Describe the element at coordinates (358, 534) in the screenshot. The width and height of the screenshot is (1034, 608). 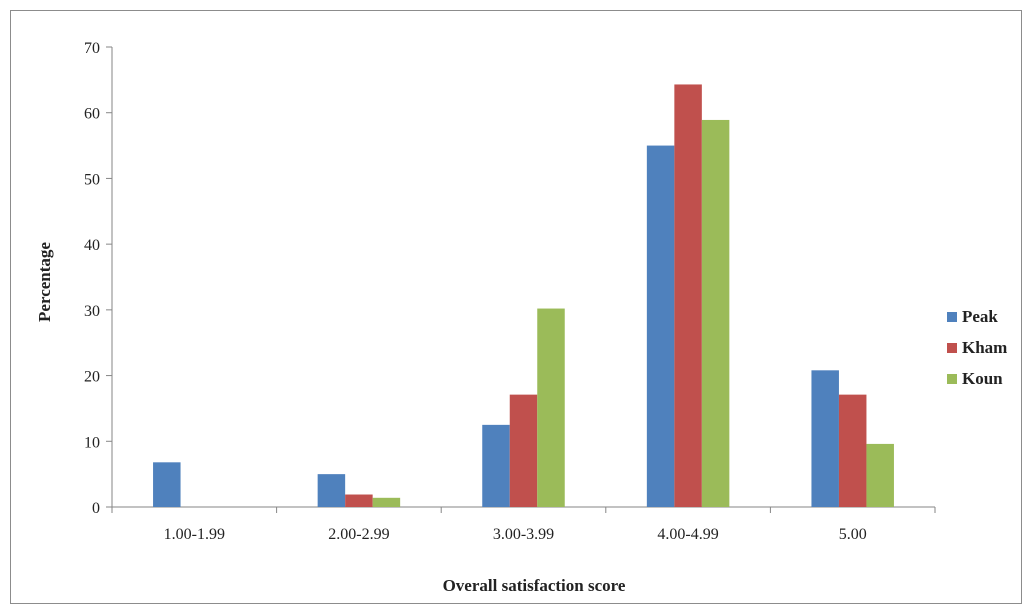
I see `x-tick-label: 2.00-2.99` at that location.